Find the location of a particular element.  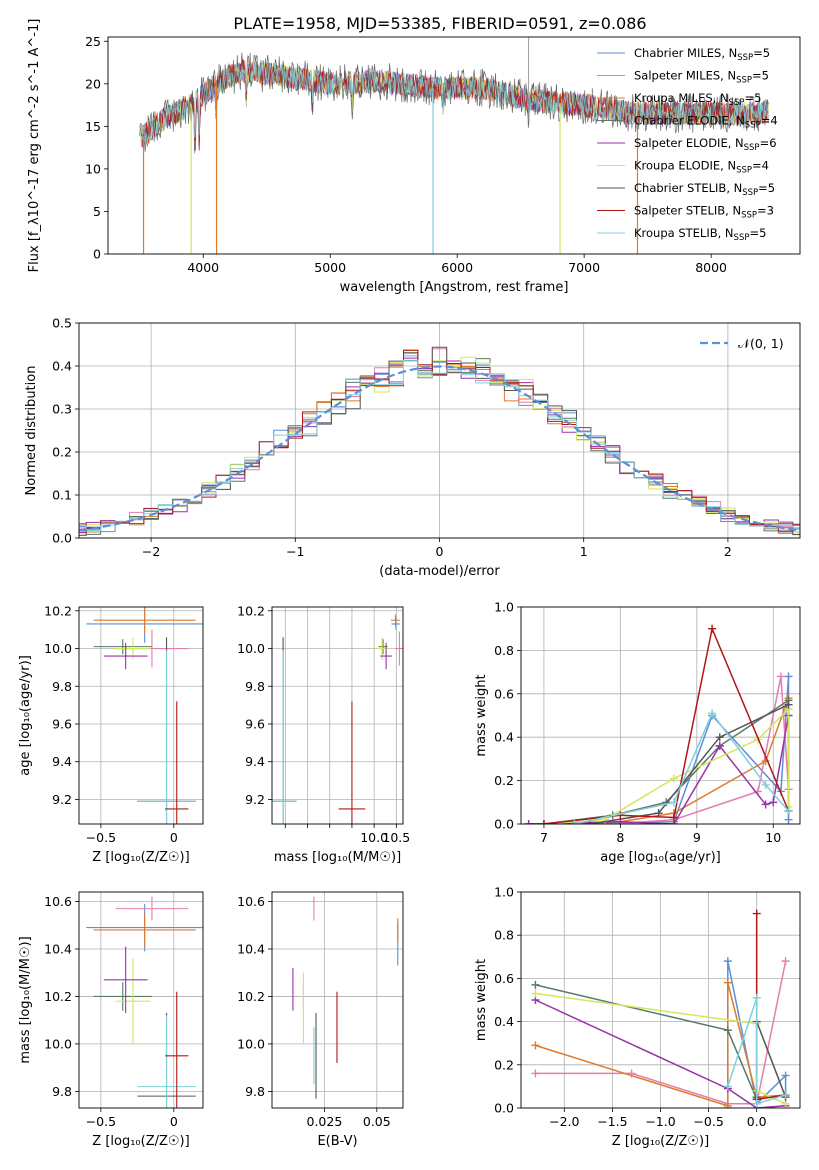

y-tick-label: 0 is located at coordinates (97, 254).